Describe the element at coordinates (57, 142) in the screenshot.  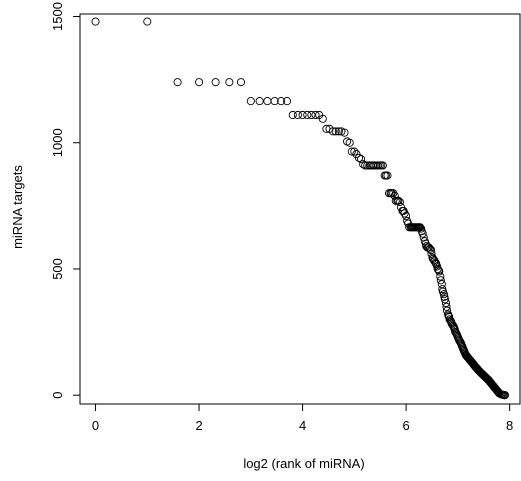
I see `y-tick-label: 1000` at that location.